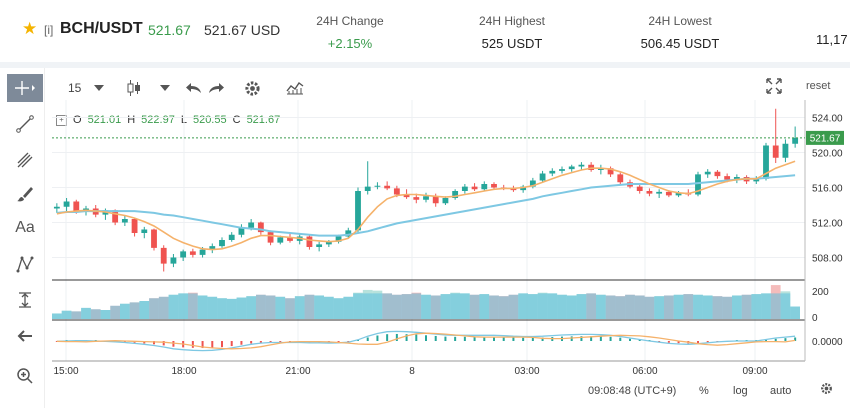  I want to click on reset-button: reset, so click(818, 86).